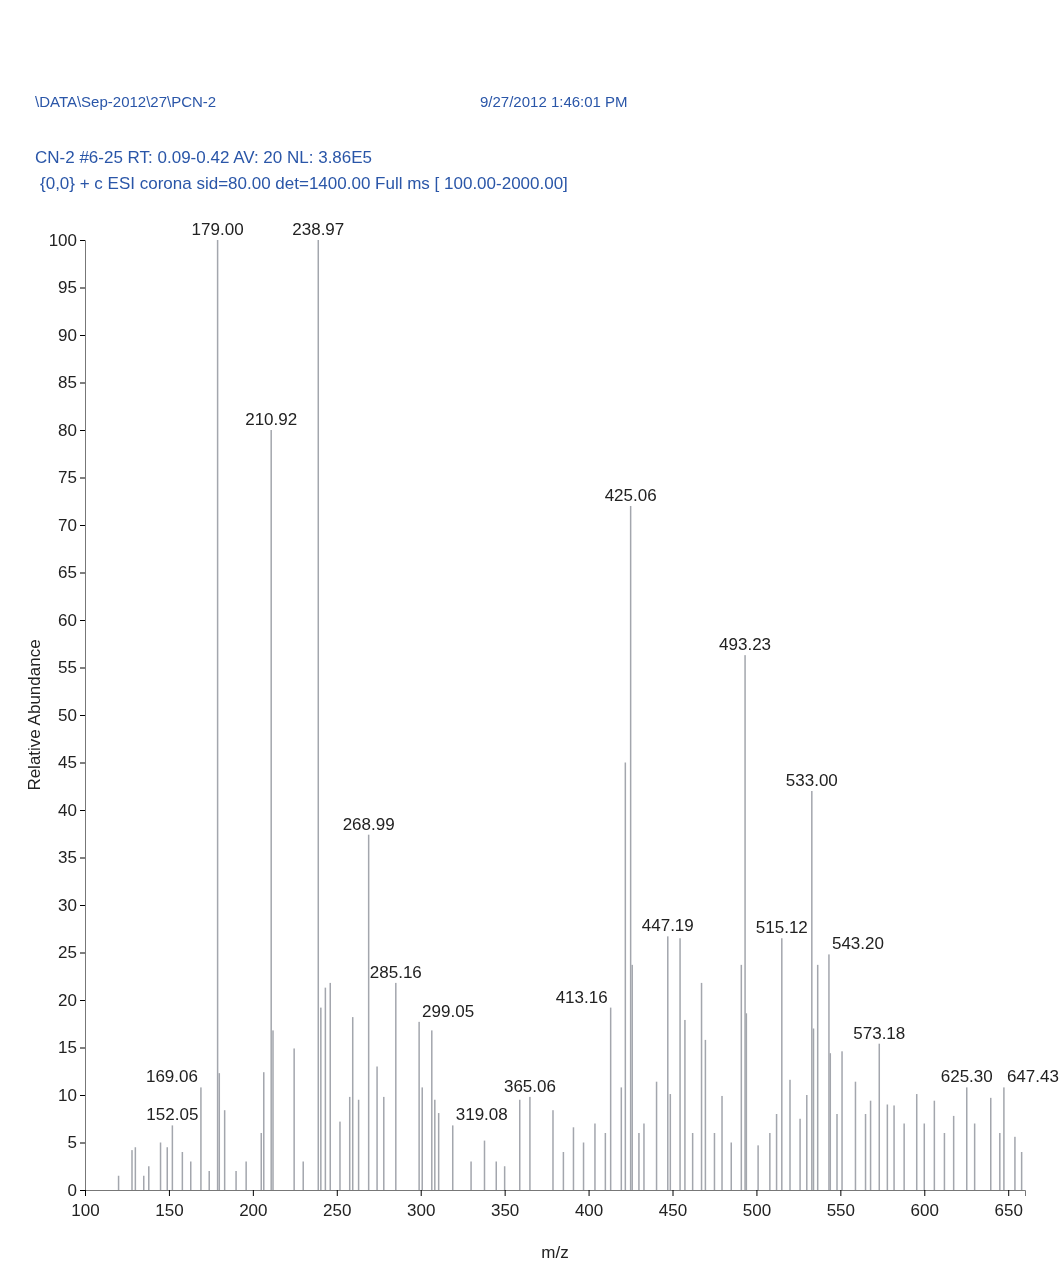 This screenshot has height=1285, width=1064. Describe the element at coordinates (67, 1000) in the screenshot. I see `y-tick-label: 20` at that location.